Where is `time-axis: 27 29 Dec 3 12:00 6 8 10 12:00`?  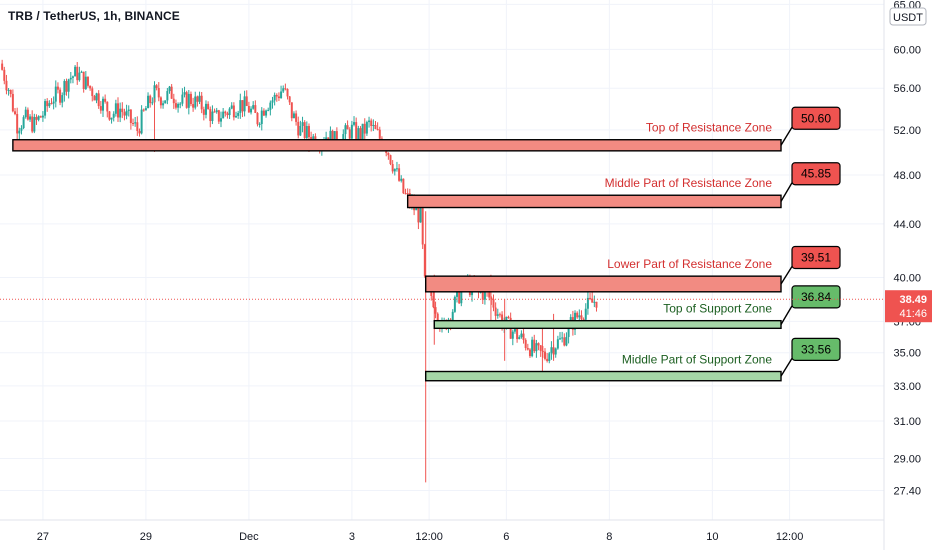 time-axis: 27 29 Dec 3 12:00 6 8 10 12:00 is located at coordinates (420, 537).